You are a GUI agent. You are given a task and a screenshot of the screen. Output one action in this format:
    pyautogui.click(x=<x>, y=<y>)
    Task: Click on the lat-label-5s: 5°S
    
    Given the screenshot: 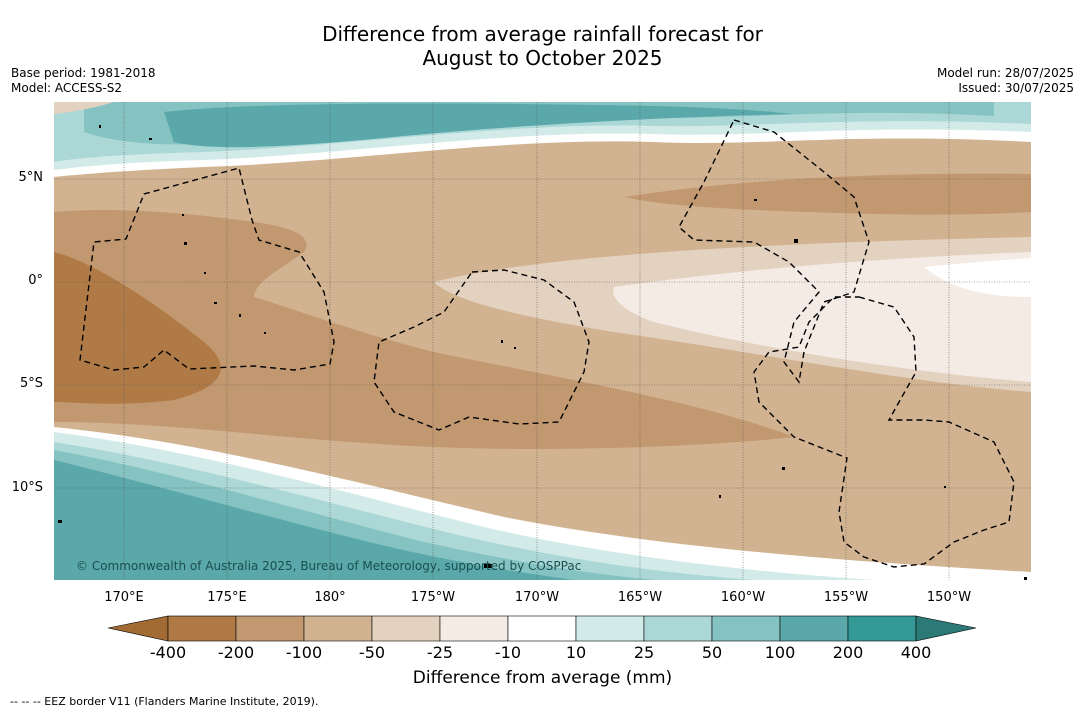 What is the action you would take?
    pyautogui.click(x=31, y=383)
    